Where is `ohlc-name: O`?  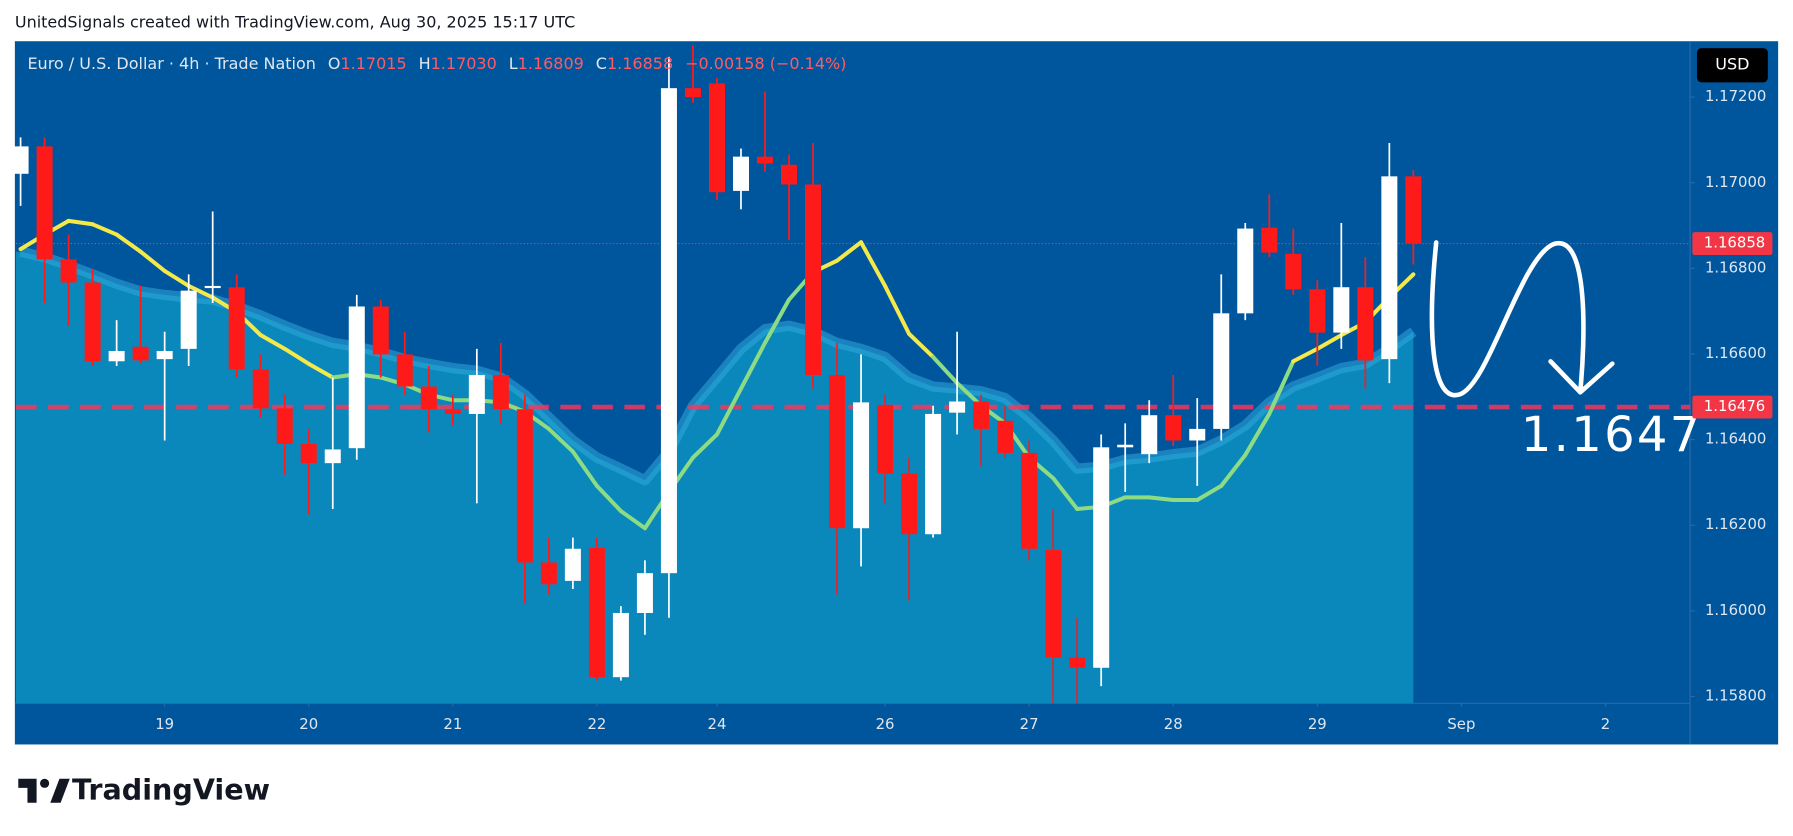 ohlc-name: O is located at coordinates (334, 63).